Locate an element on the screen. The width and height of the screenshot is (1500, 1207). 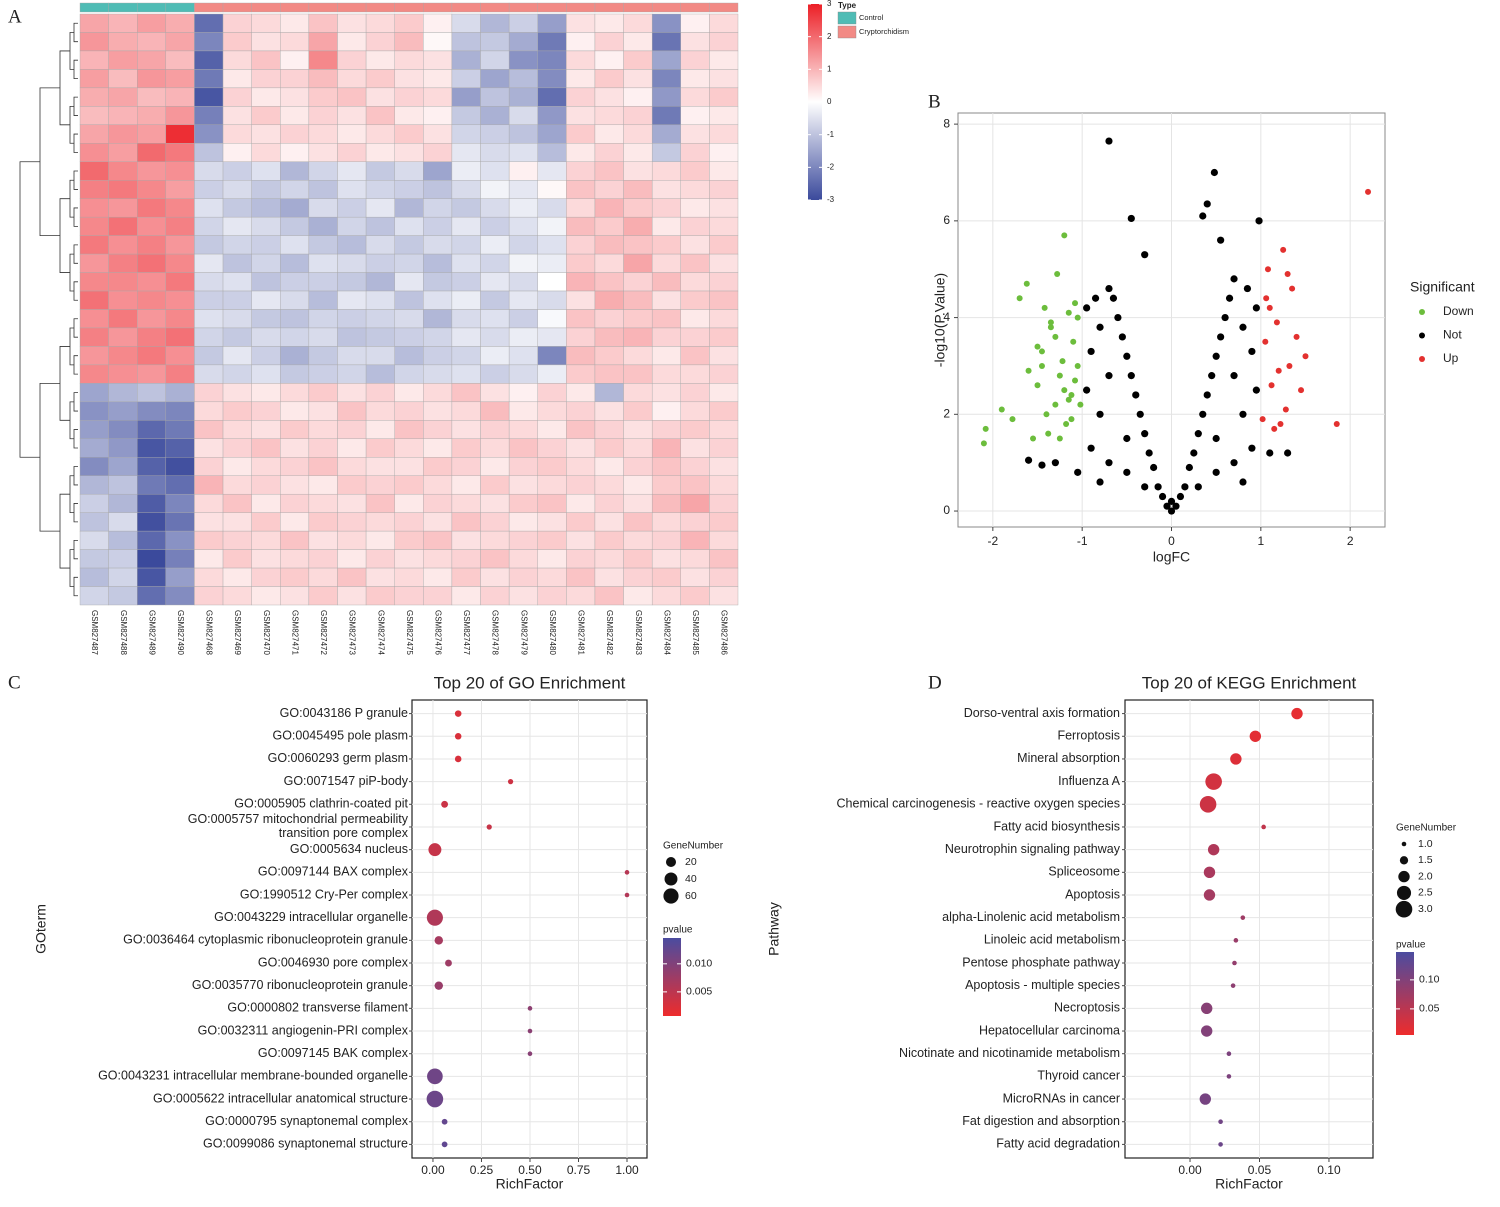
colorbar-tick-label: 0 is located at coordinates (829, 101).